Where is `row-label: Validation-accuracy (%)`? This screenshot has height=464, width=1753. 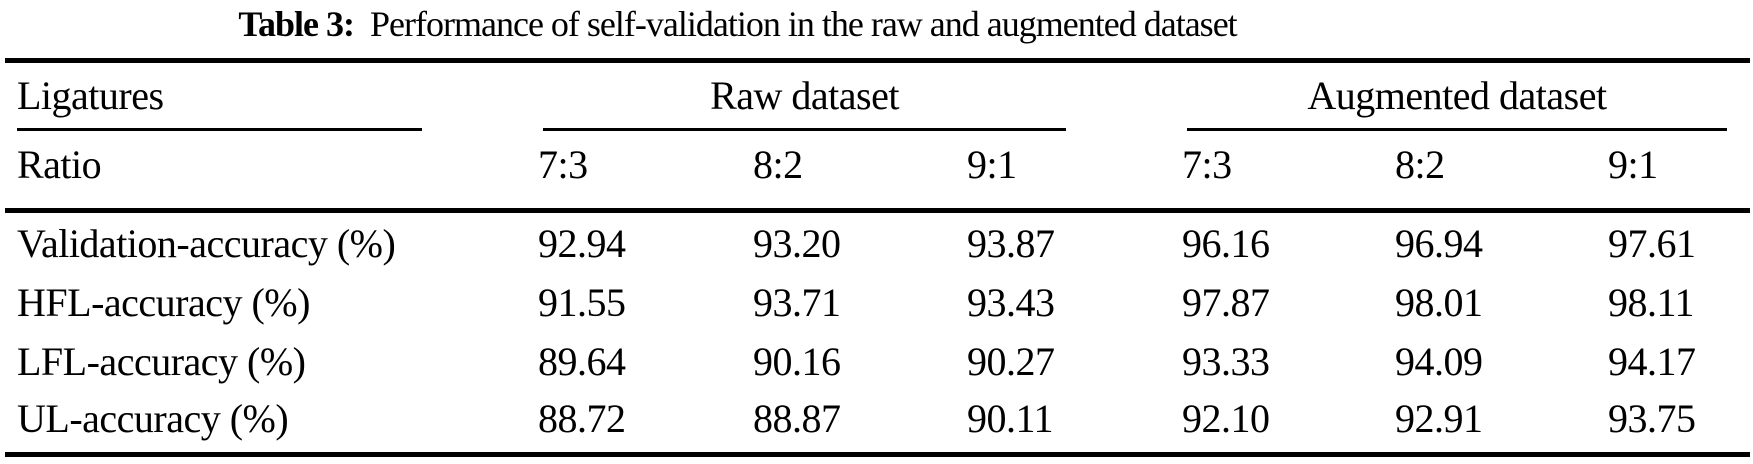
row-label: Validation-accuracy (%) is located at coordinates (206, 243).